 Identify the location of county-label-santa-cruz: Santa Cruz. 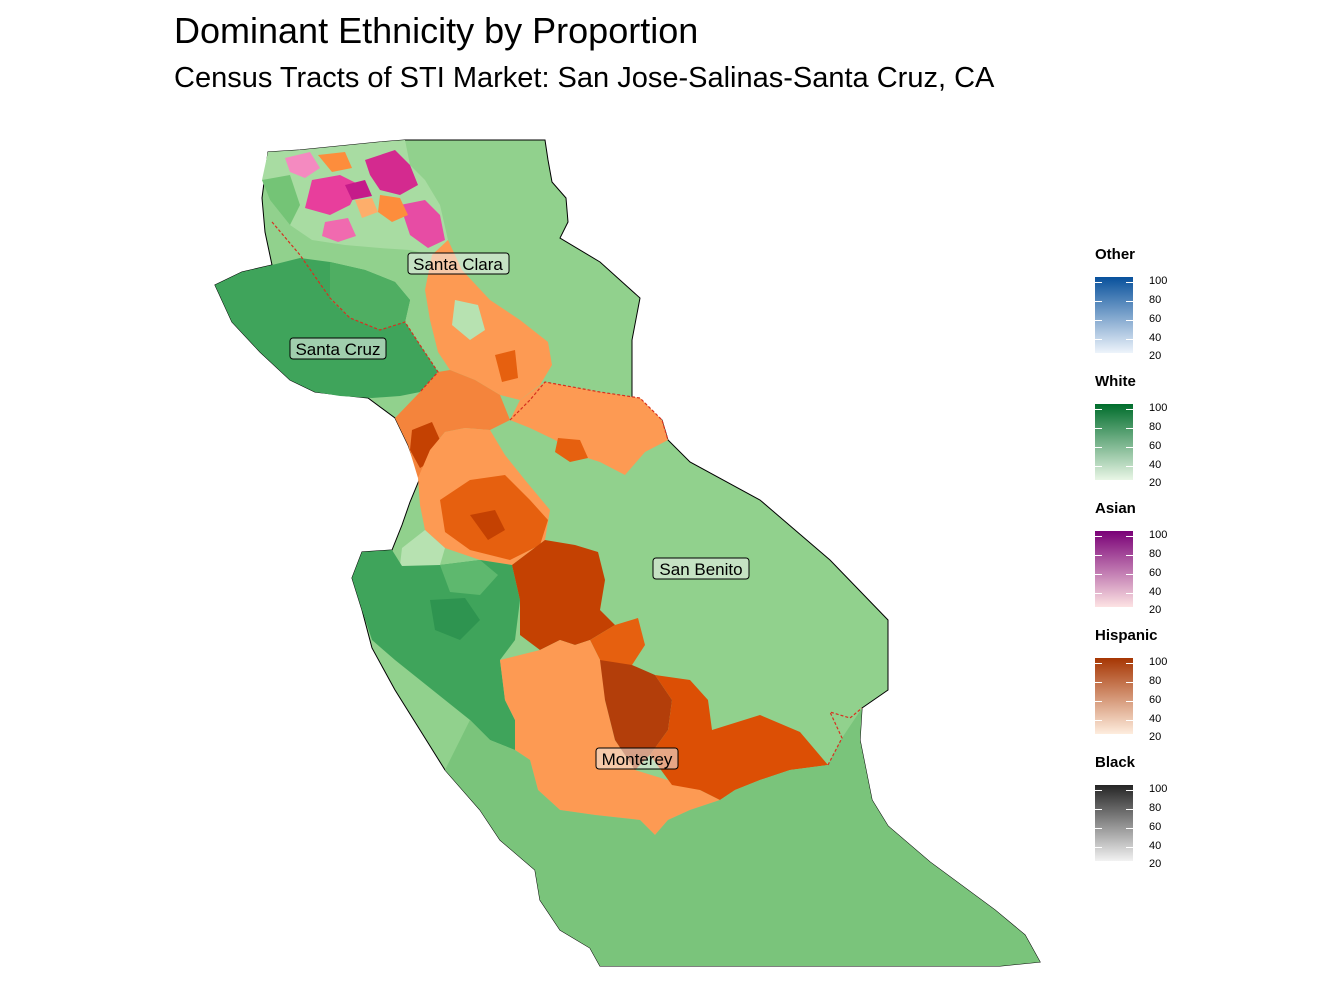
(338, 348).